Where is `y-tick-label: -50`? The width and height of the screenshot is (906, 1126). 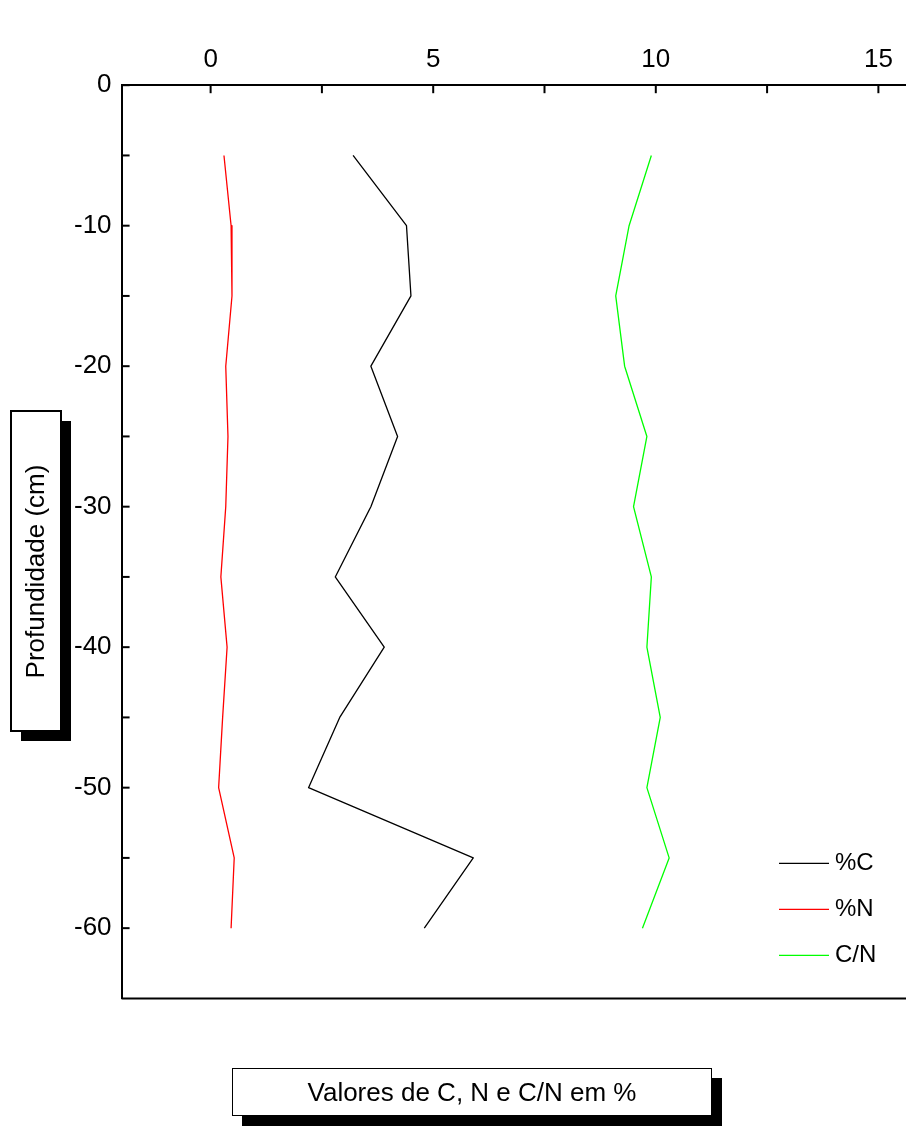
y-tick-label: -50 is located at coordinates (93, 785).